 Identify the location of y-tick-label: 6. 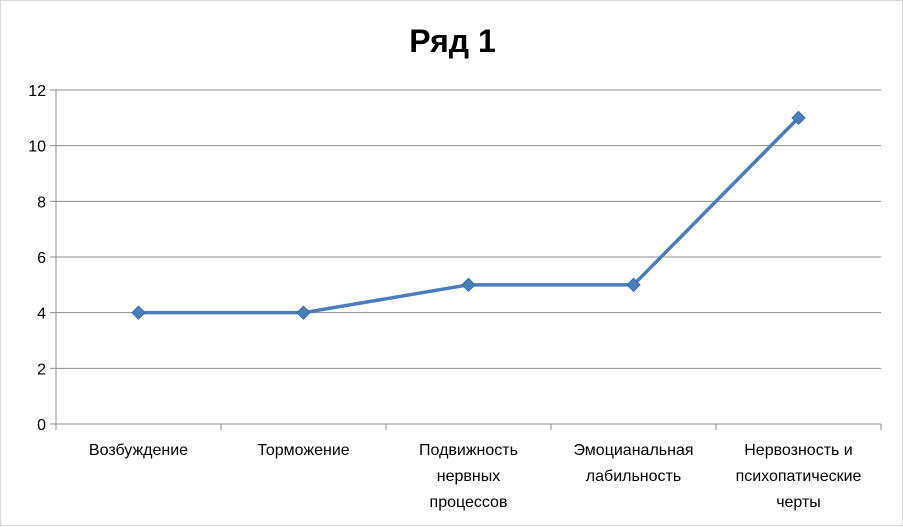
(41, 258).